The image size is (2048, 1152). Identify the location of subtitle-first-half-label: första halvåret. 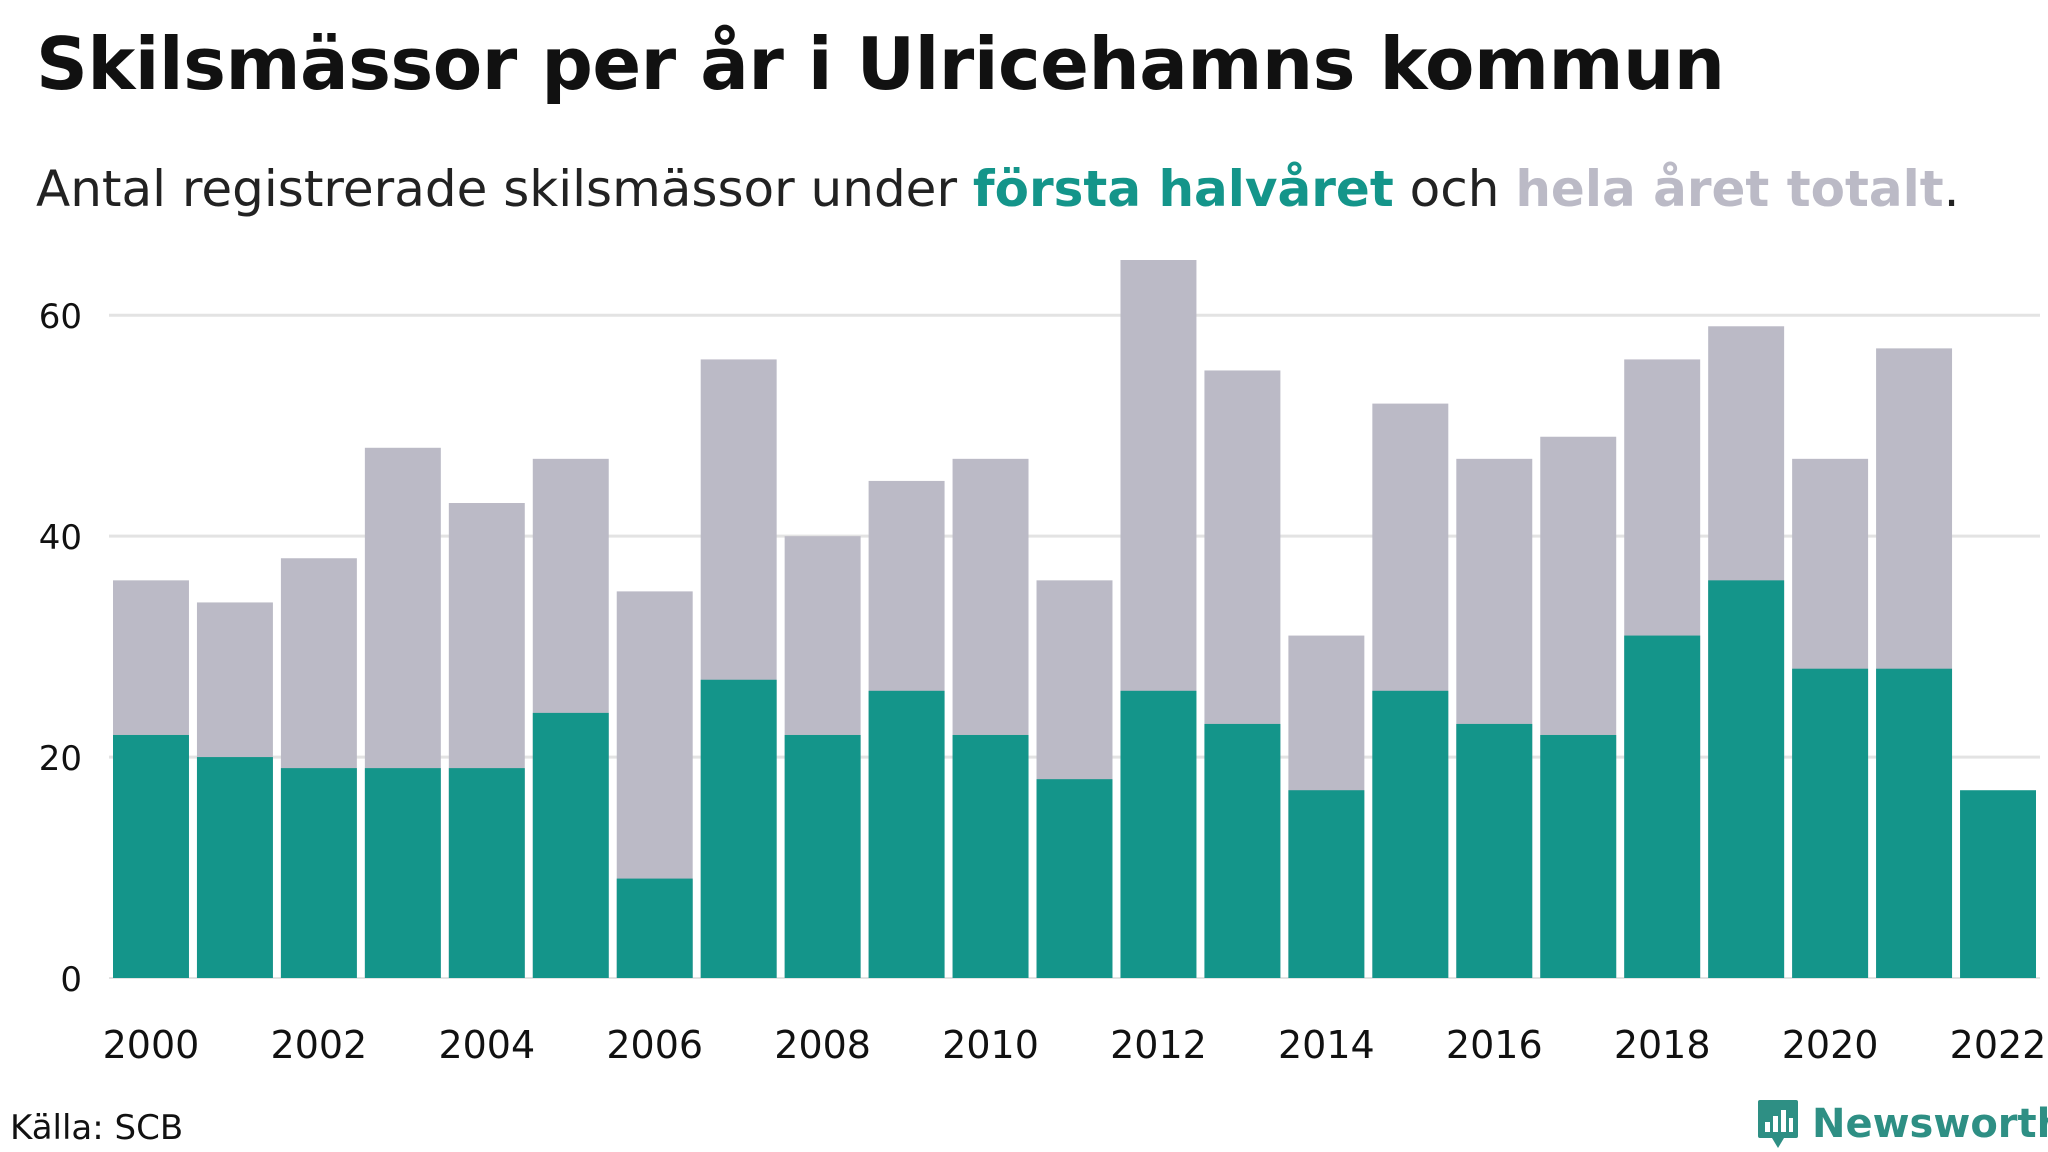
(1183, 189).